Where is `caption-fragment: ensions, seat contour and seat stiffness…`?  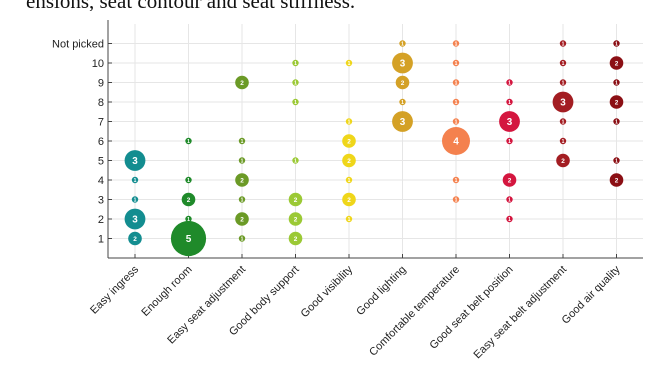
caption-fragment: ensions, seat contour and seat stiffness… is located at coordinates (328, 5).